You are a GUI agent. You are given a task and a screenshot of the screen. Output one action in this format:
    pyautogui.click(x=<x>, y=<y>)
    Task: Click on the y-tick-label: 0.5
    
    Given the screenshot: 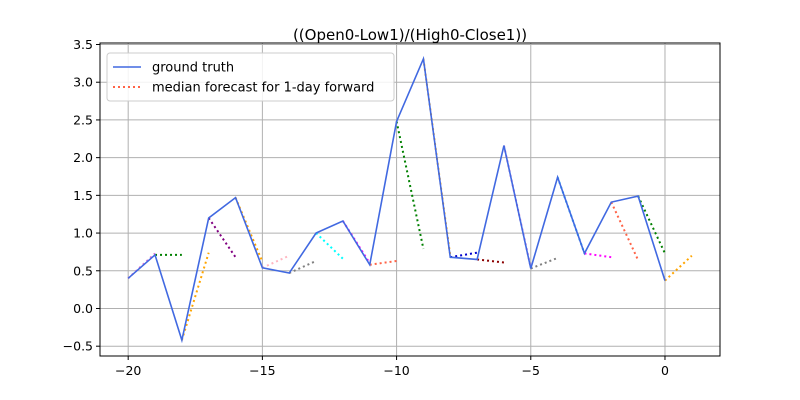 What is the action you would take?
    pyautogui.click(x=83, y=270)
    